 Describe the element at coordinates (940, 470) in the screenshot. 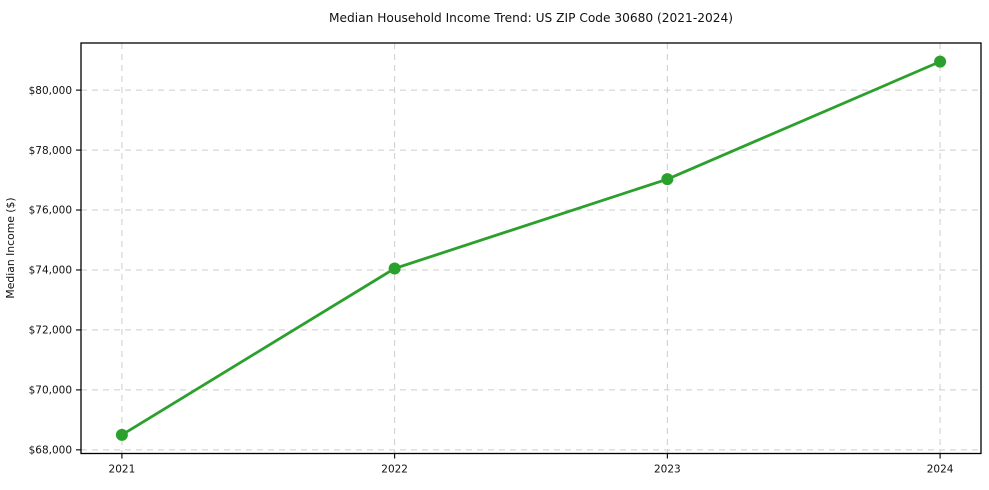

I see `x-tick-label: 2024` at that location.